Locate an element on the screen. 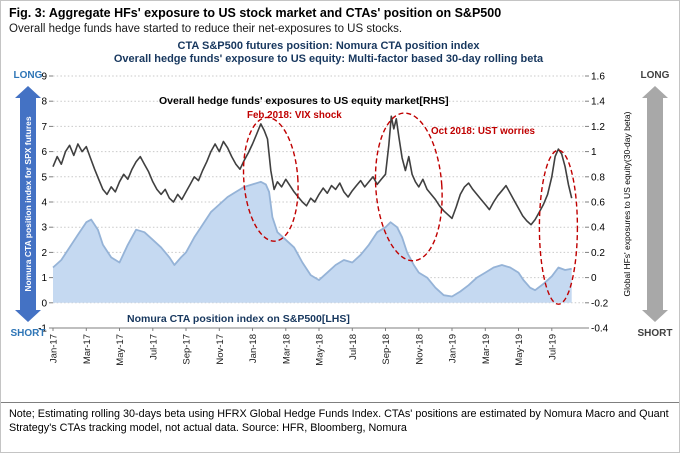 The height and width of the screenshot is (453, 680). left-tick-label: 8 is located at coordinates (44, 102).